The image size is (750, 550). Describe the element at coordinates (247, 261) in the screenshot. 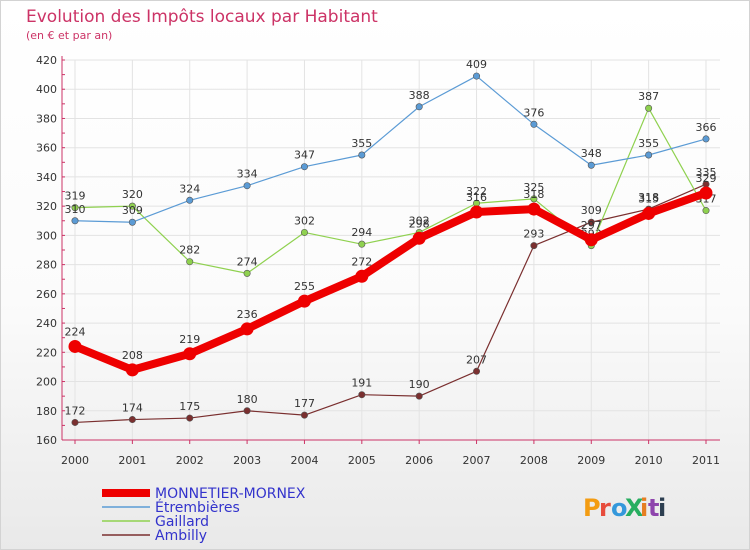

I see `data-label-gaillard: 274` at that location.